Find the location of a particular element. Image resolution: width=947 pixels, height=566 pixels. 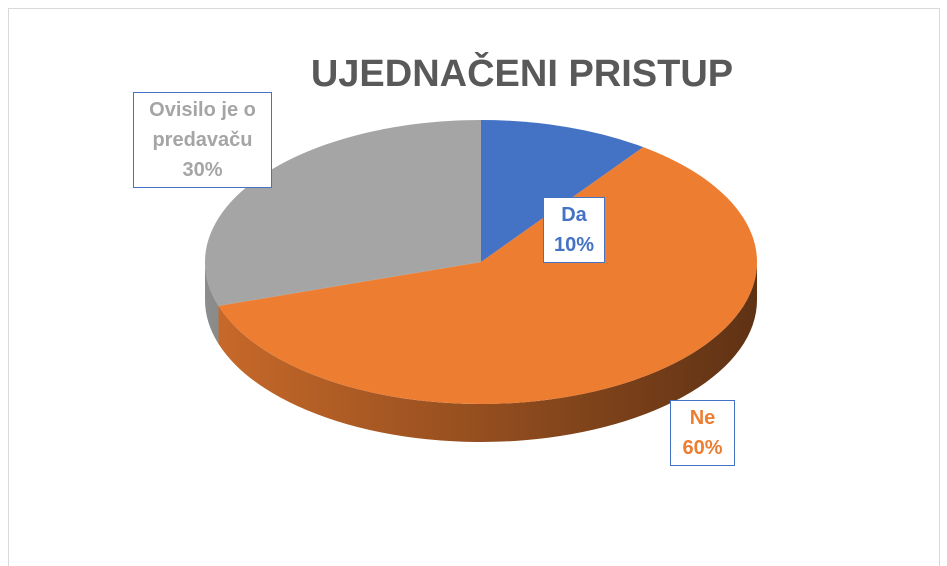

data-label: Ovisilo je o predavaču 30% is located at coordinates (202, 140).